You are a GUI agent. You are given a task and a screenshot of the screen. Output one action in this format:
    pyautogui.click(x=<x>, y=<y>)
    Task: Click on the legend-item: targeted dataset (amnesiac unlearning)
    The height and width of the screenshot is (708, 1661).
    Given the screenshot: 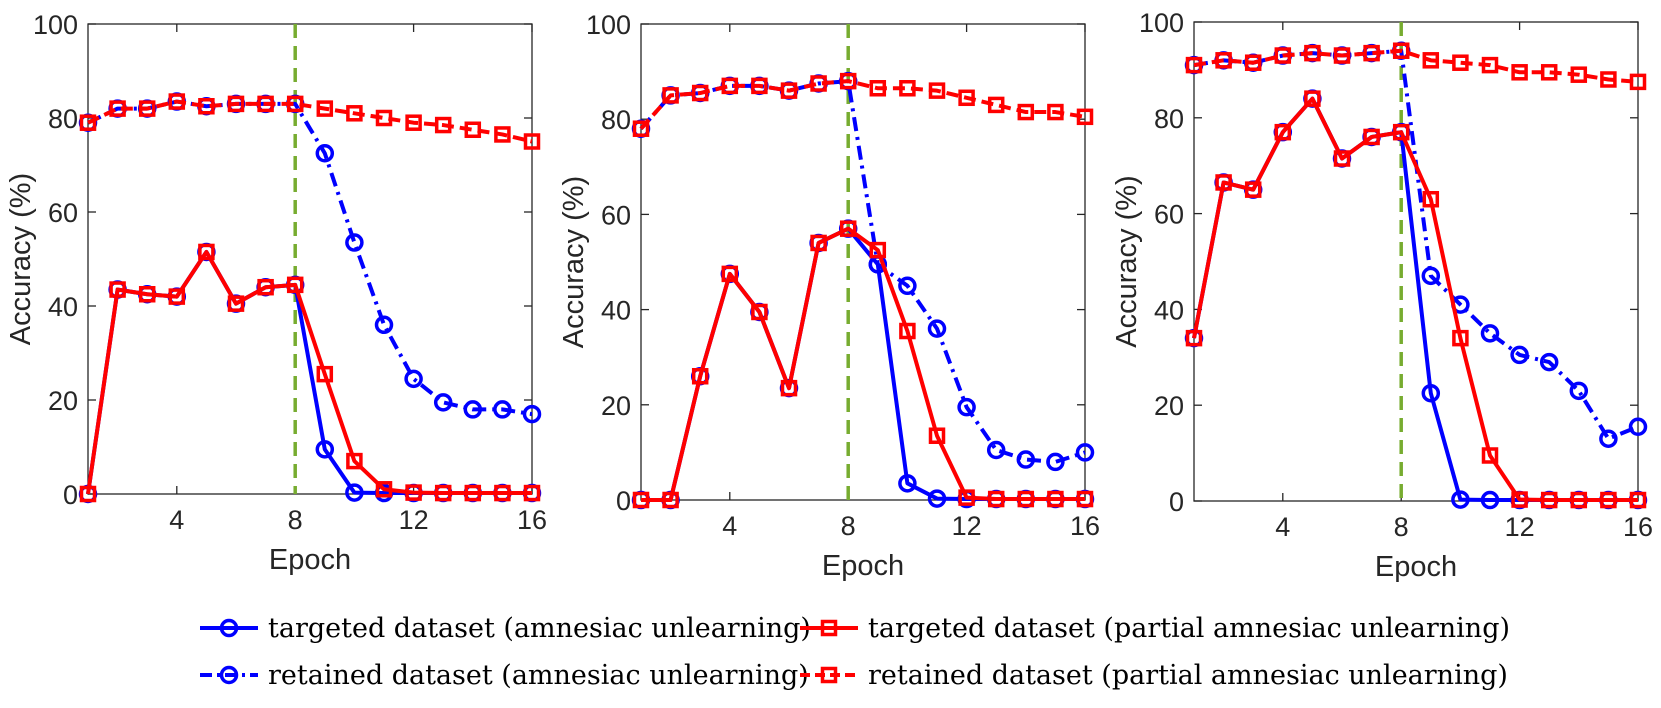 What is the action you would take?
    pyautogui.click(x=505, y=628)
    